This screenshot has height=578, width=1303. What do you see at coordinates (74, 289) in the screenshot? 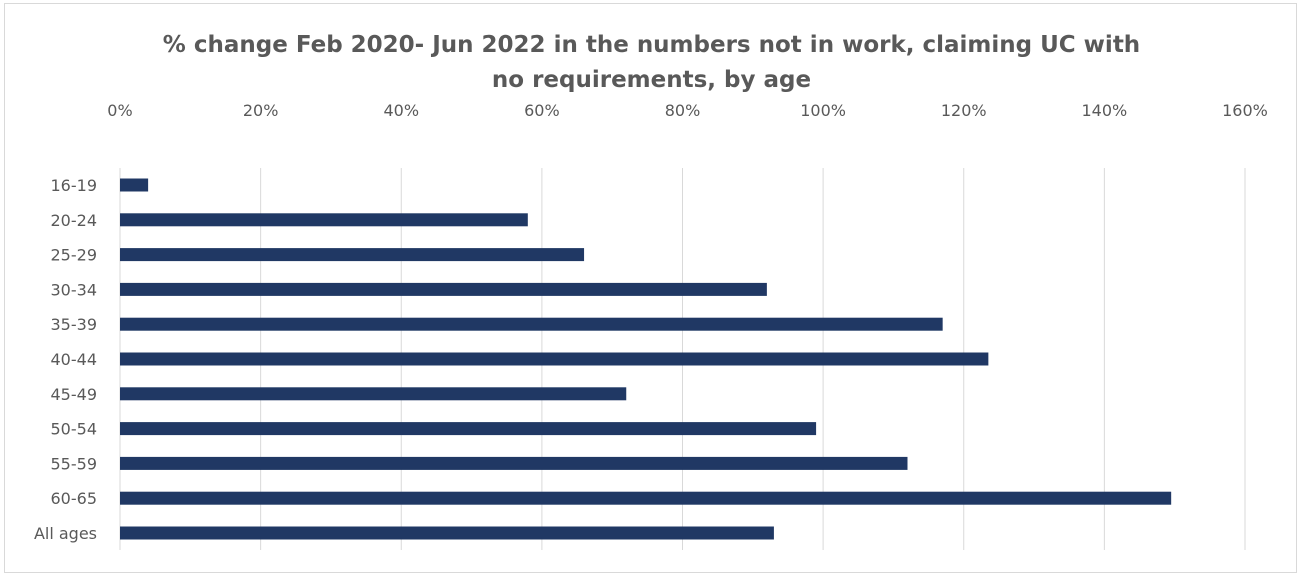
I see `y-category-label: 30-34` at bounding box center [74, 289].